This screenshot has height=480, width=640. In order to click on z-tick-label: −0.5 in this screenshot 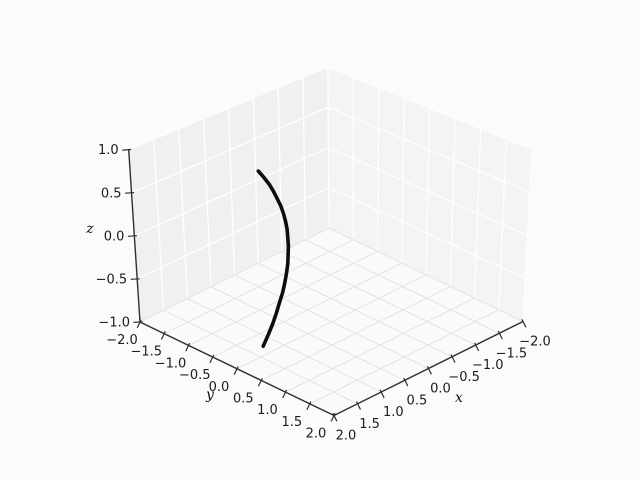, I will do `click(112, 279)`.